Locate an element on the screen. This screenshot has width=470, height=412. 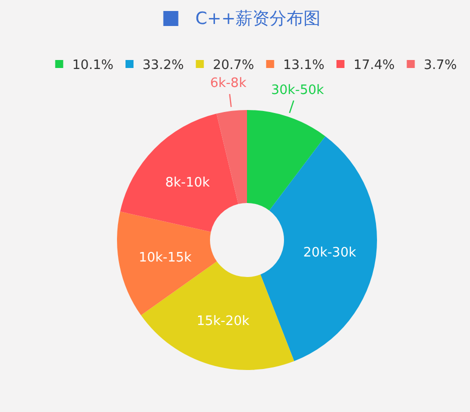
legend-label: 13.1% is located at coordinates (303, 65).